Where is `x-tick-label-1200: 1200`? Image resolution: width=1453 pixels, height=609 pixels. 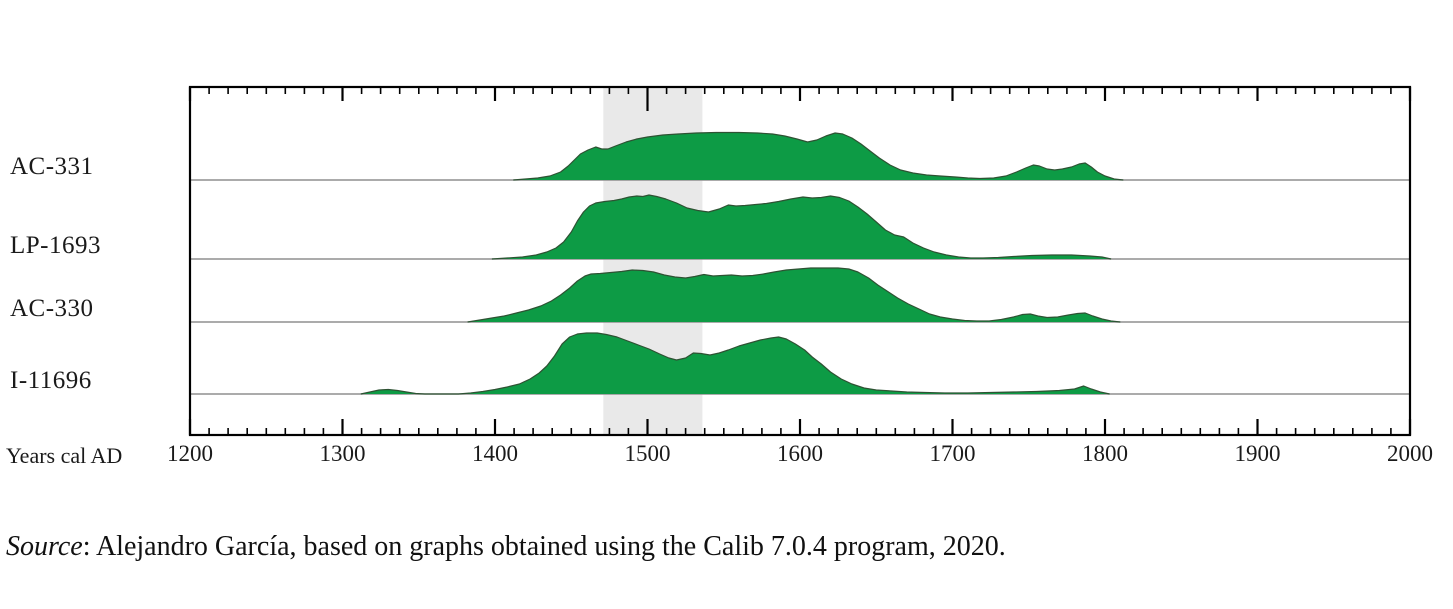 x-tick-label-1200: 1200 is located at coordinates (190, 453).